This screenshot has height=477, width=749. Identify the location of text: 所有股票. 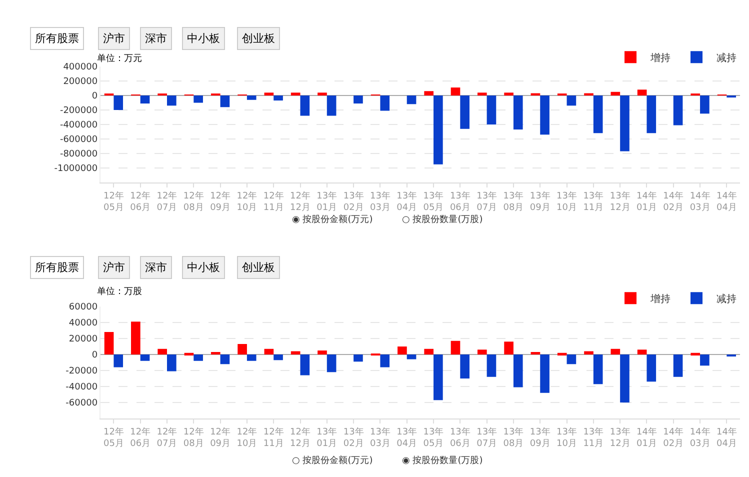
(57, 267).